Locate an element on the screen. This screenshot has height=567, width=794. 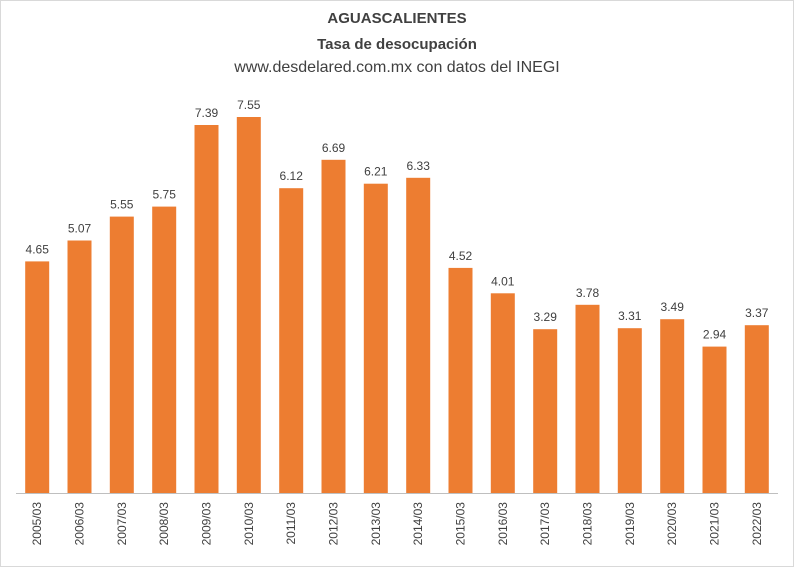
x-tick-label-2020/03: 2020/03 is located at coordinates (672, 524).